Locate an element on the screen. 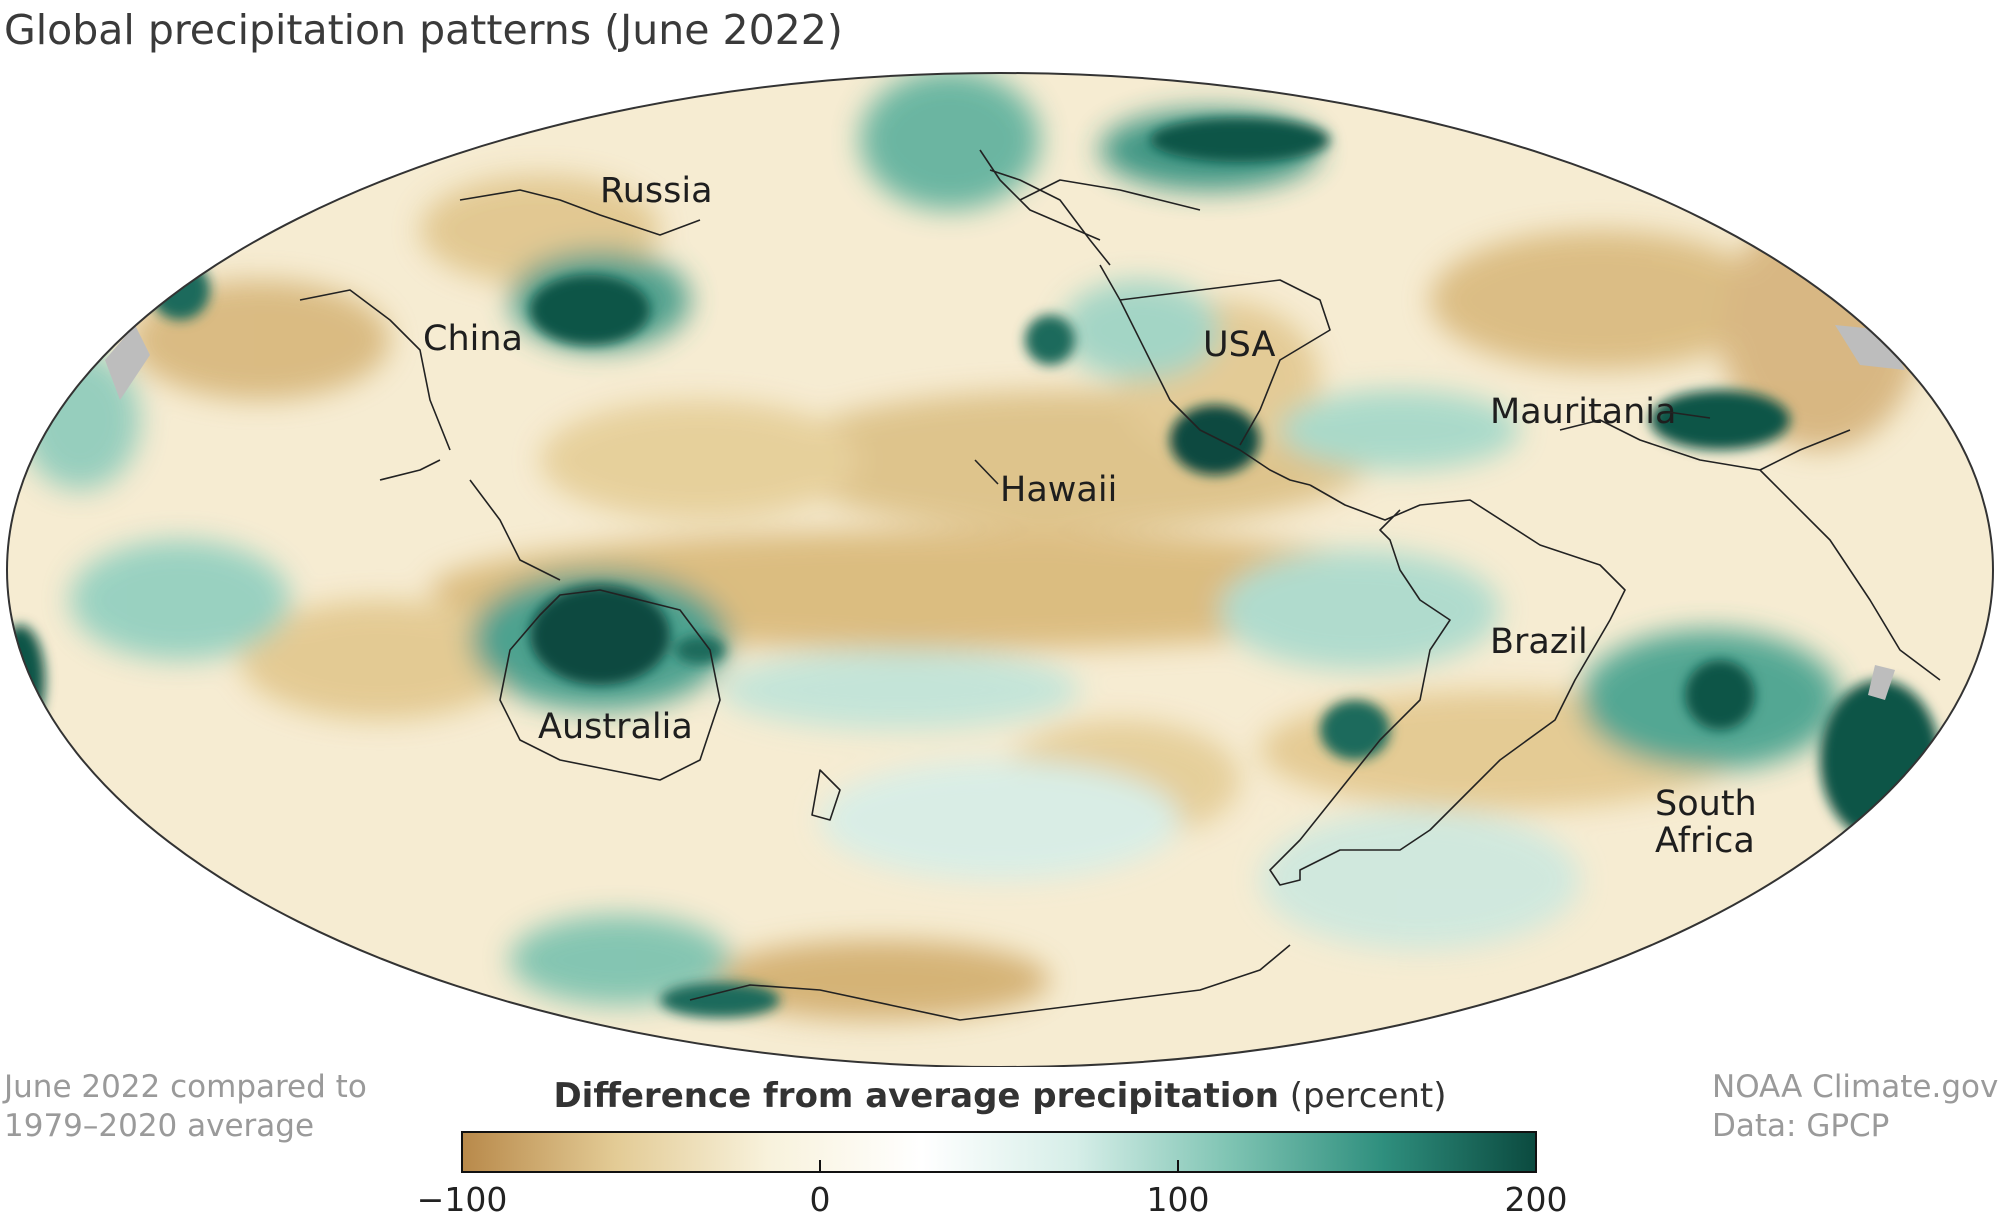 The width and height of the screenshot is (2000, 1223). colorbar-gradient is located at coordinates (999, 1152).